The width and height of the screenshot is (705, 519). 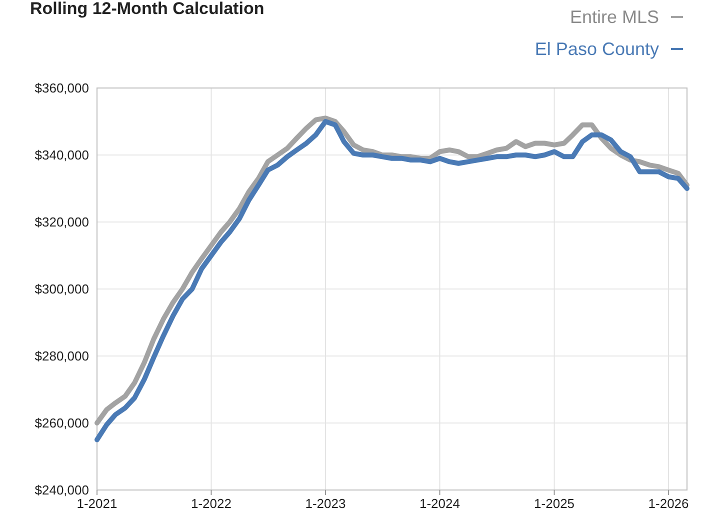 What do you see at coordinates (61, 222) in the screenshot?
I see `y-tick-label: $320,000` at bounding box center [61, 222].